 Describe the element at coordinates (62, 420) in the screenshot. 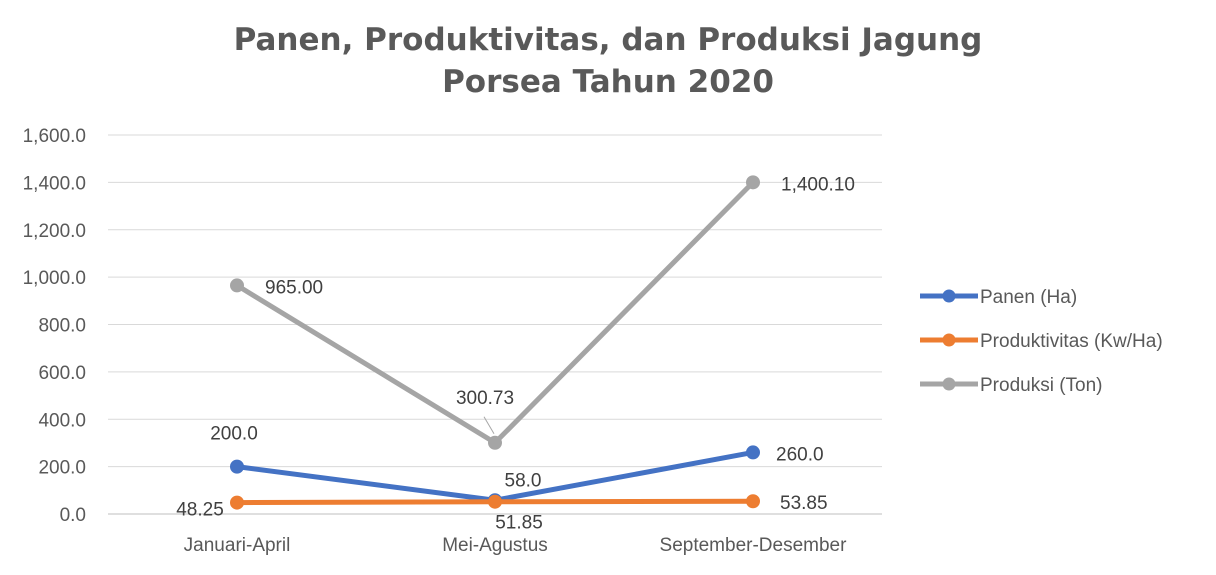

I see `y-tick-label: 400.0` at that location.